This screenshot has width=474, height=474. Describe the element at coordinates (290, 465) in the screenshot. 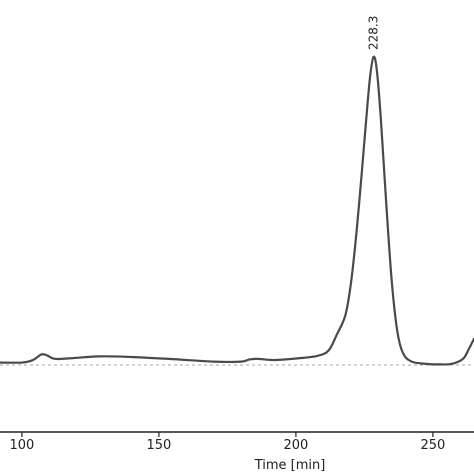

I see `x-axis-title: Time [min]` at that location.